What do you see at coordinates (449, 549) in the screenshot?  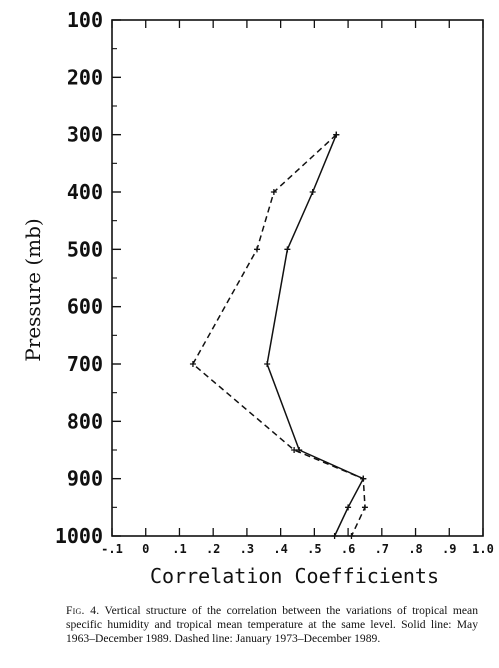 I see `x-tick-label: .9` at bounding box center [449, 549].